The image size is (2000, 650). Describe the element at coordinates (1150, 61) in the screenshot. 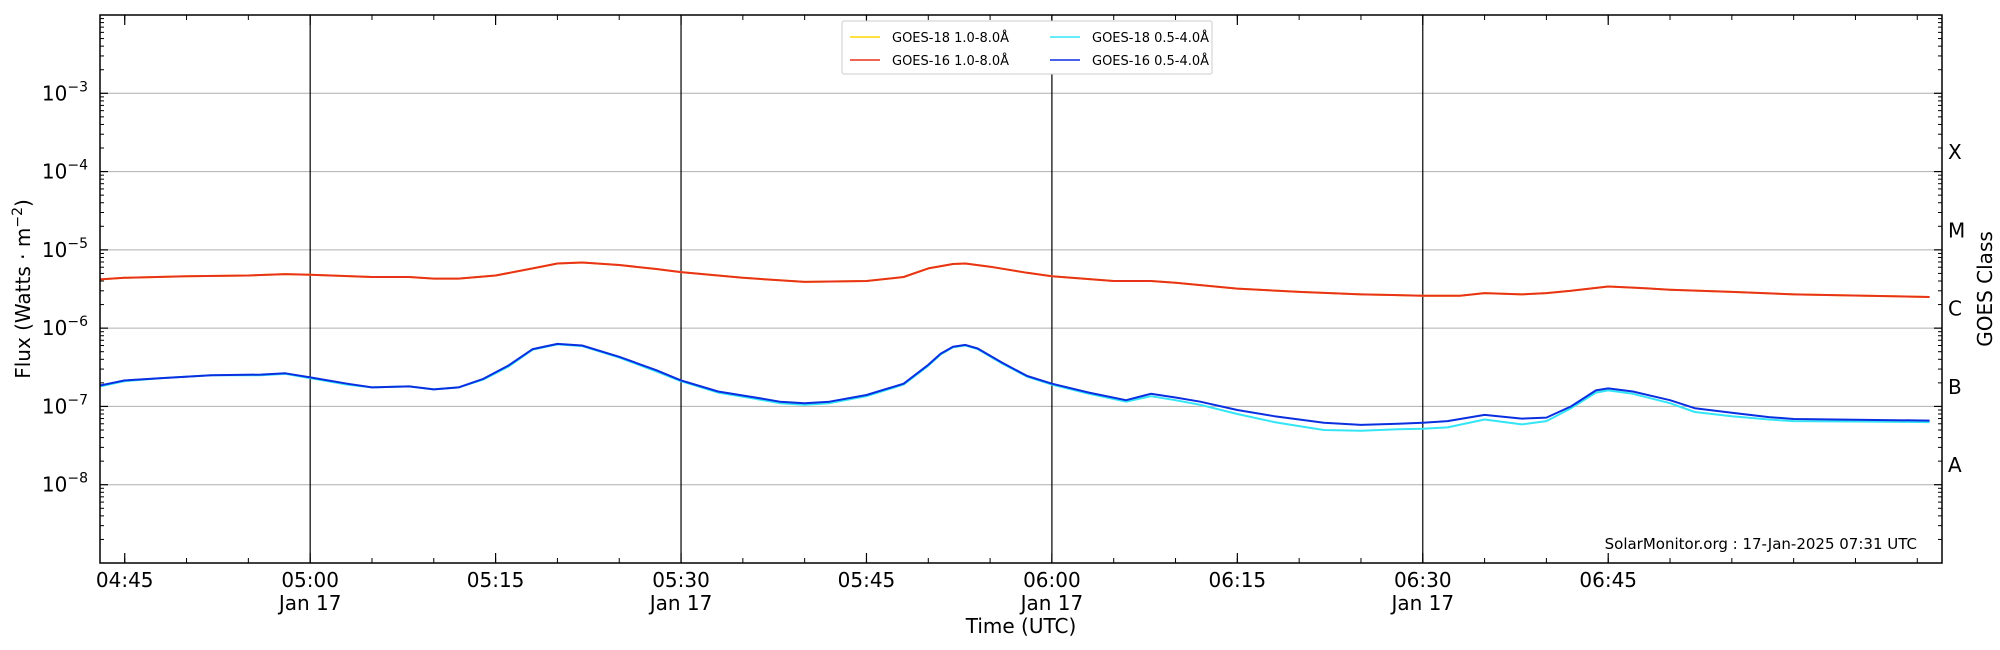

I see `legend-label: GOES-16 0.5-4.0Å` at that location.